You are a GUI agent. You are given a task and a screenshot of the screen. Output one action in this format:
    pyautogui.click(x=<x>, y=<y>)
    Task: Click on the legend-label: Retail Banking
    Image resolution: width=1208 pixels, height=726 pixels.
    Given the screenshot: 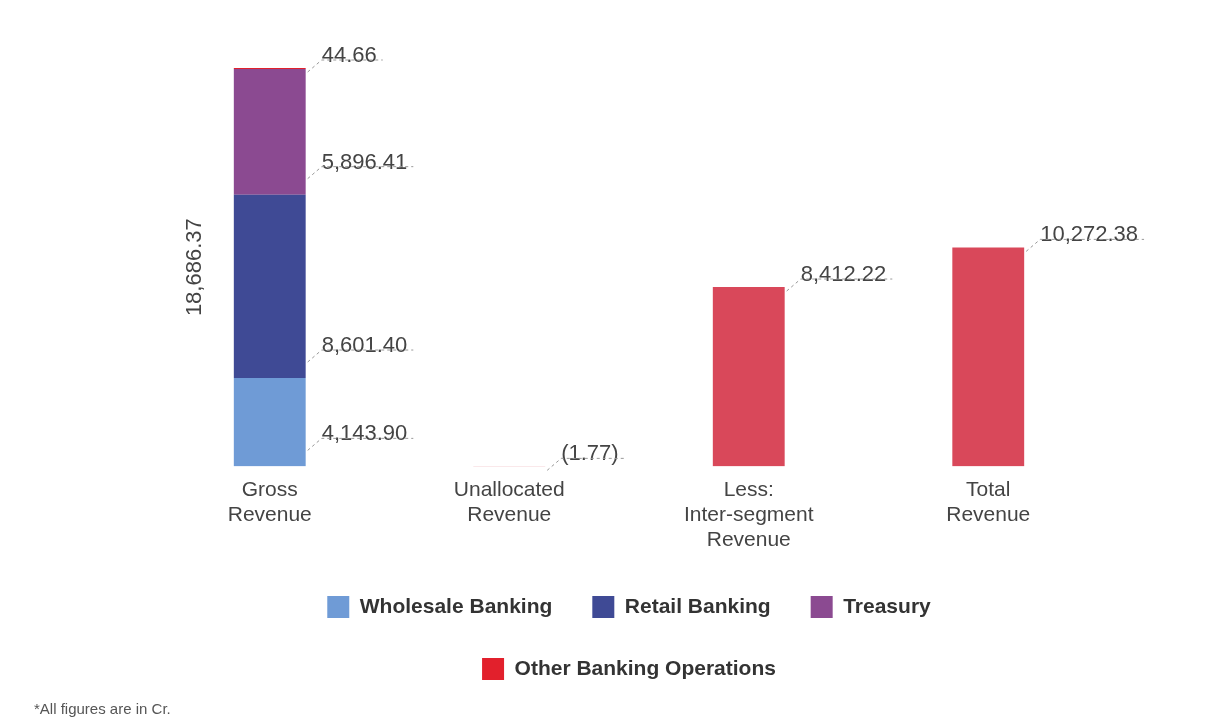 What is the action you would take?
    pyautogui.click(x=697, y=605)
    